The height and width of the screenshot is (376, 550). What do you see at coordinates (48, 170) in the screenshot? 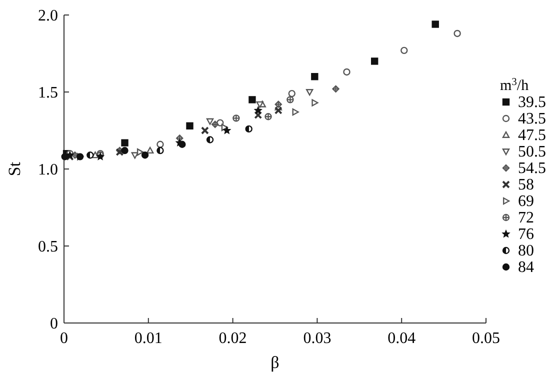
I see `y-tick-label: 1.0` at bounding box center [48, 170].